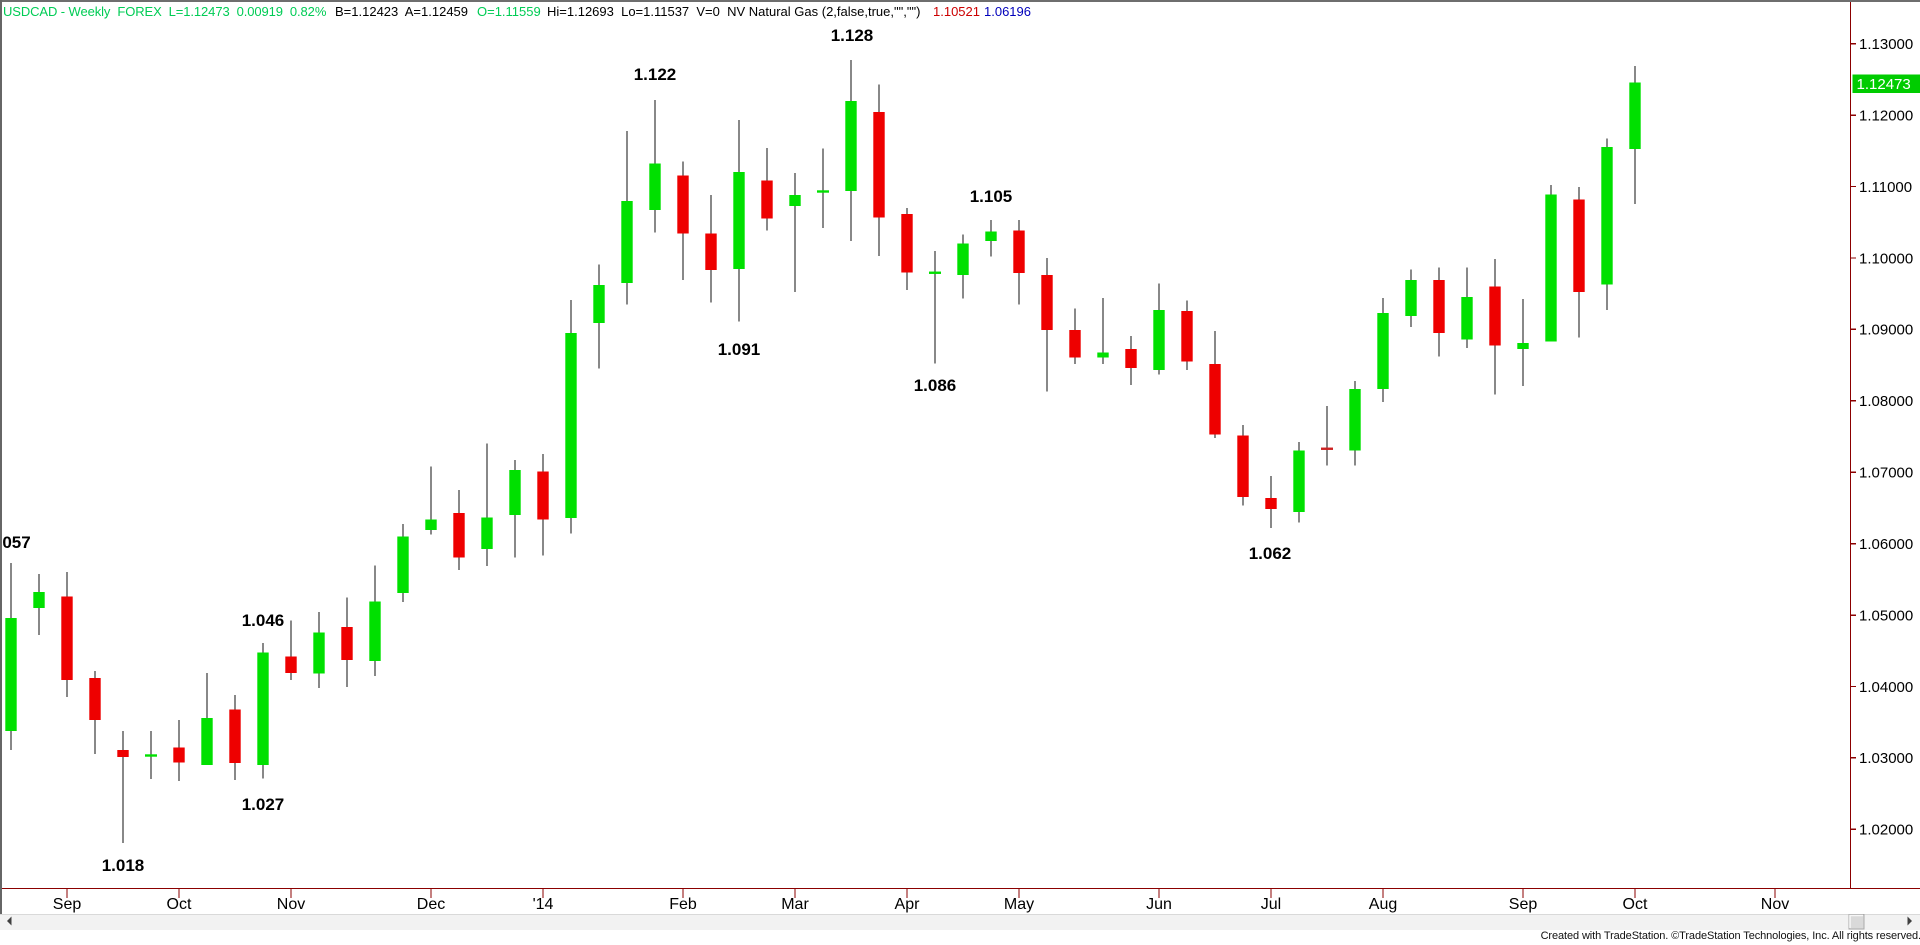 This screenshot has height=945, width=1920. Describe the element at coordinates (263, 620) in the screenshot. I see `svg-text: 1.046` at that location.